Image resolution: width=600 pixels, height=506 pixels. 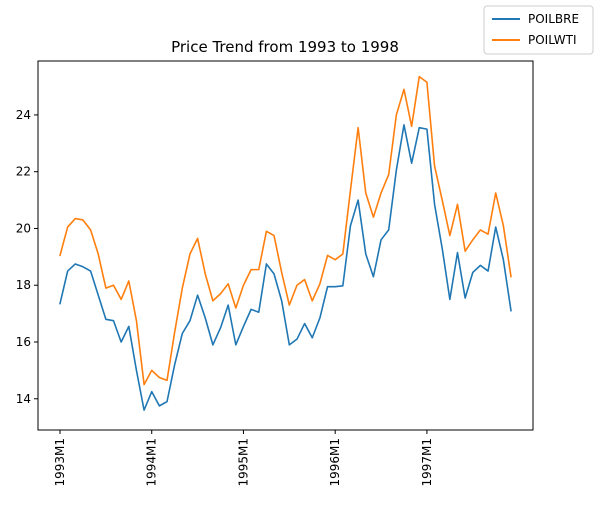 What do you see at coordinates (60, 462) in the screenshot?
I see `x-tick-label: 1993M1` at bounding box center [60, 462].